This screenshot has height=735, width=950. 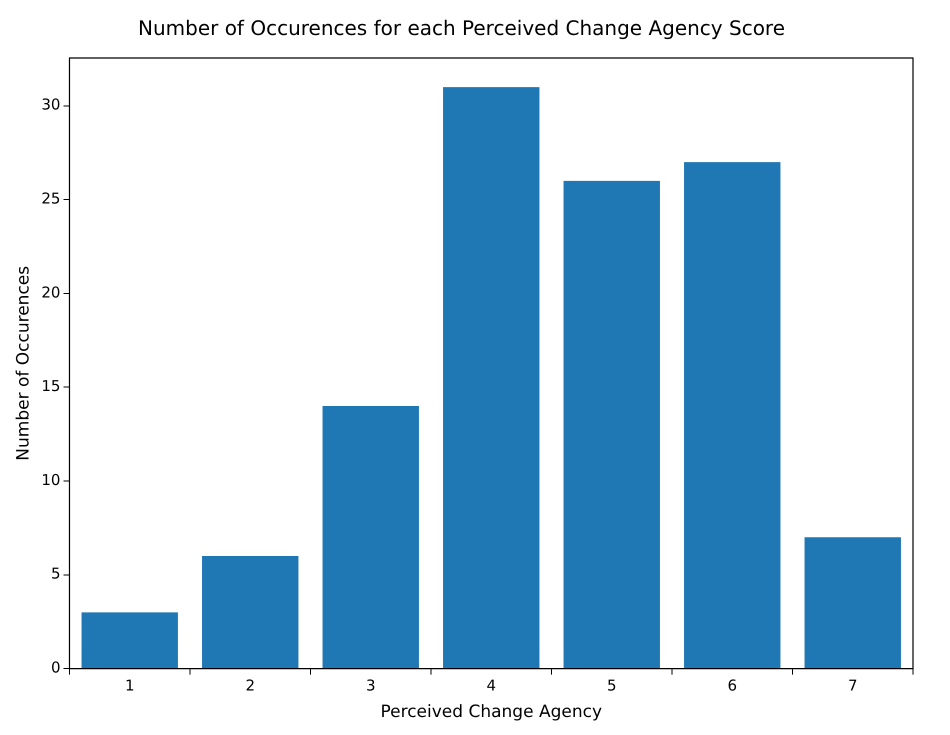 I want to click on x-tick-label: 5, so click(x=611, y=685).